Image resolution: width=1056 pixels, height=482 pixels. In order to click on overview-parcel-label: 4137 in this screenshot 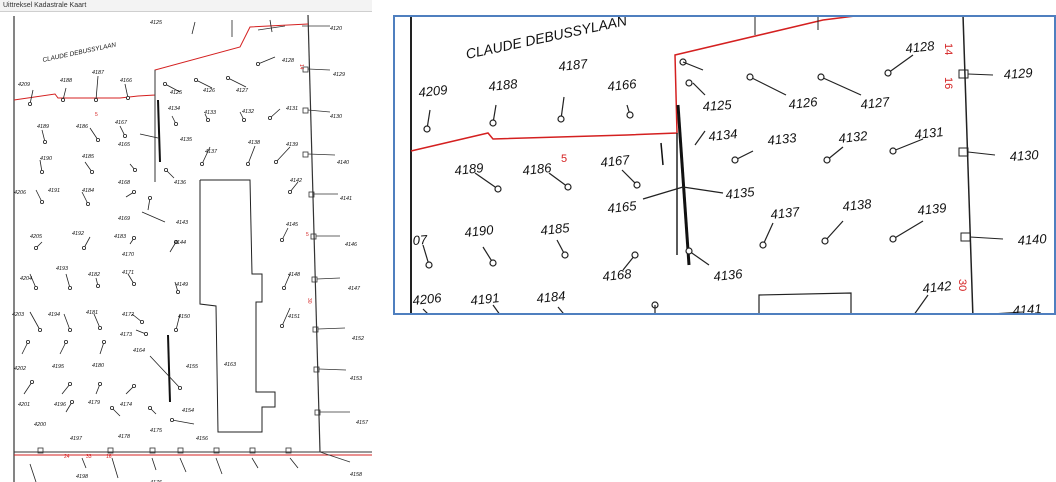, I will do `click(211, 152)`.